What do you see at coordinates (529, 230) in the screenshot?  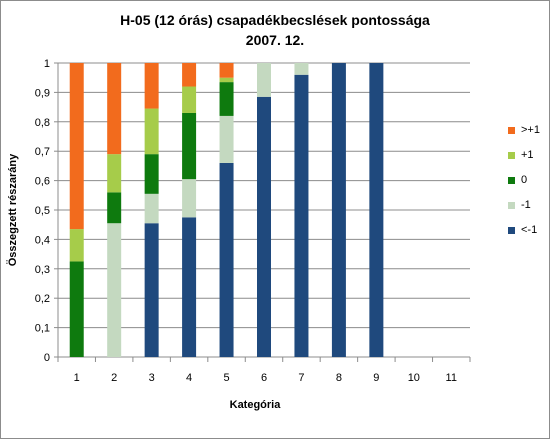 I see `legend-label: <-1` at bounding box center [529, 230].